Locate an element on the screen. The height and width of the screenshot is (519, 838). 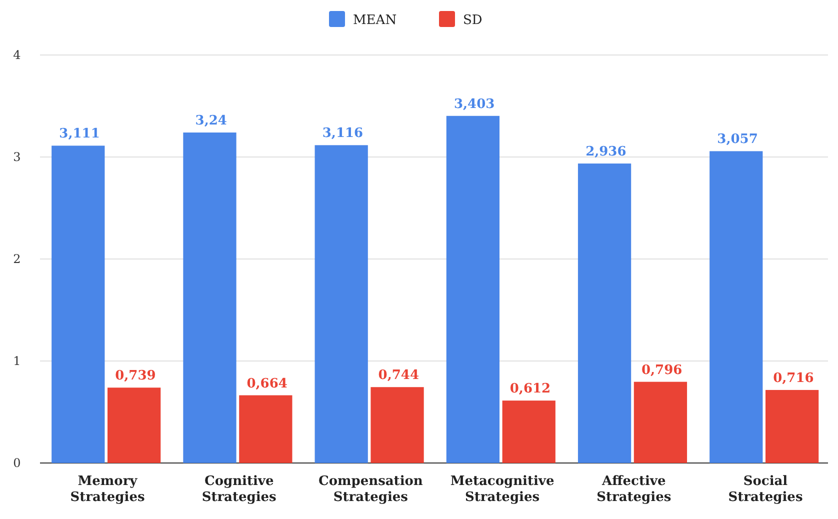
data-label: 3,24 is located at coordinates (211, 121).